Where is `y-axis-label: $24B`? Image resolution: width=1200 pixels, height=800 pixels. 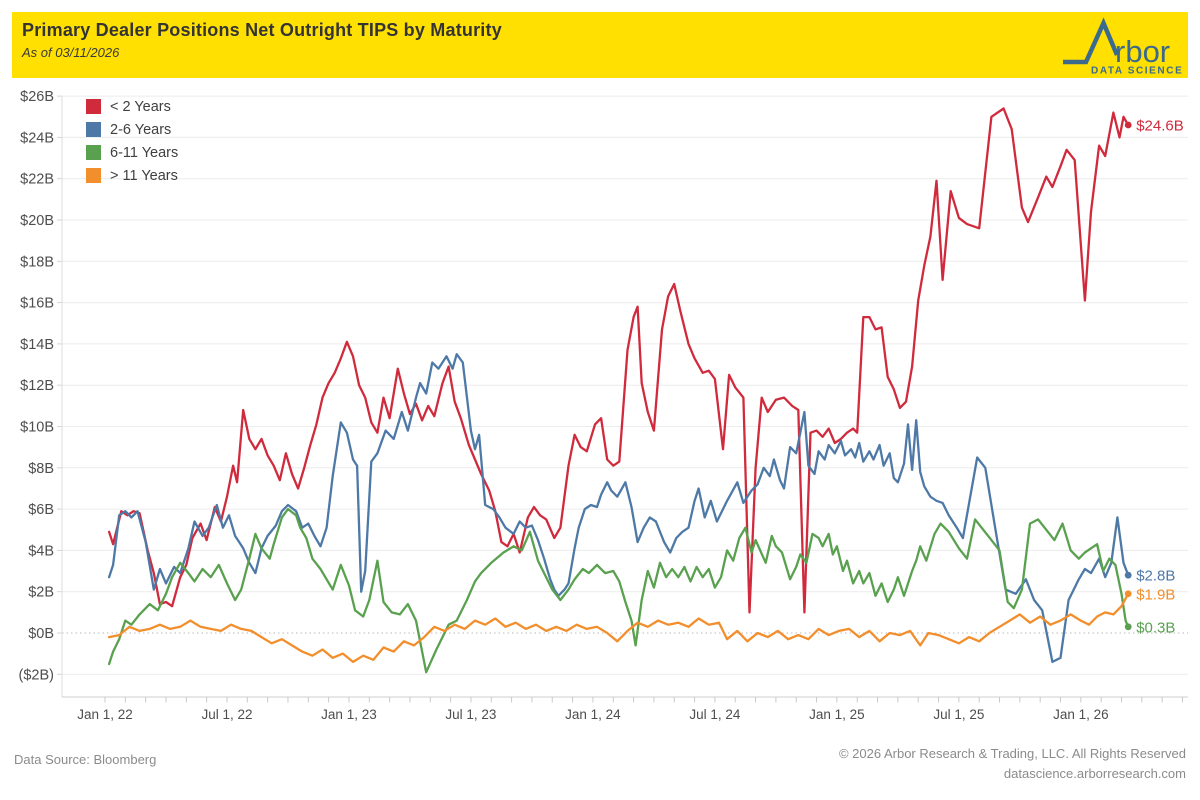
y-axis-label: $24B is located at coordinates (37, 138).